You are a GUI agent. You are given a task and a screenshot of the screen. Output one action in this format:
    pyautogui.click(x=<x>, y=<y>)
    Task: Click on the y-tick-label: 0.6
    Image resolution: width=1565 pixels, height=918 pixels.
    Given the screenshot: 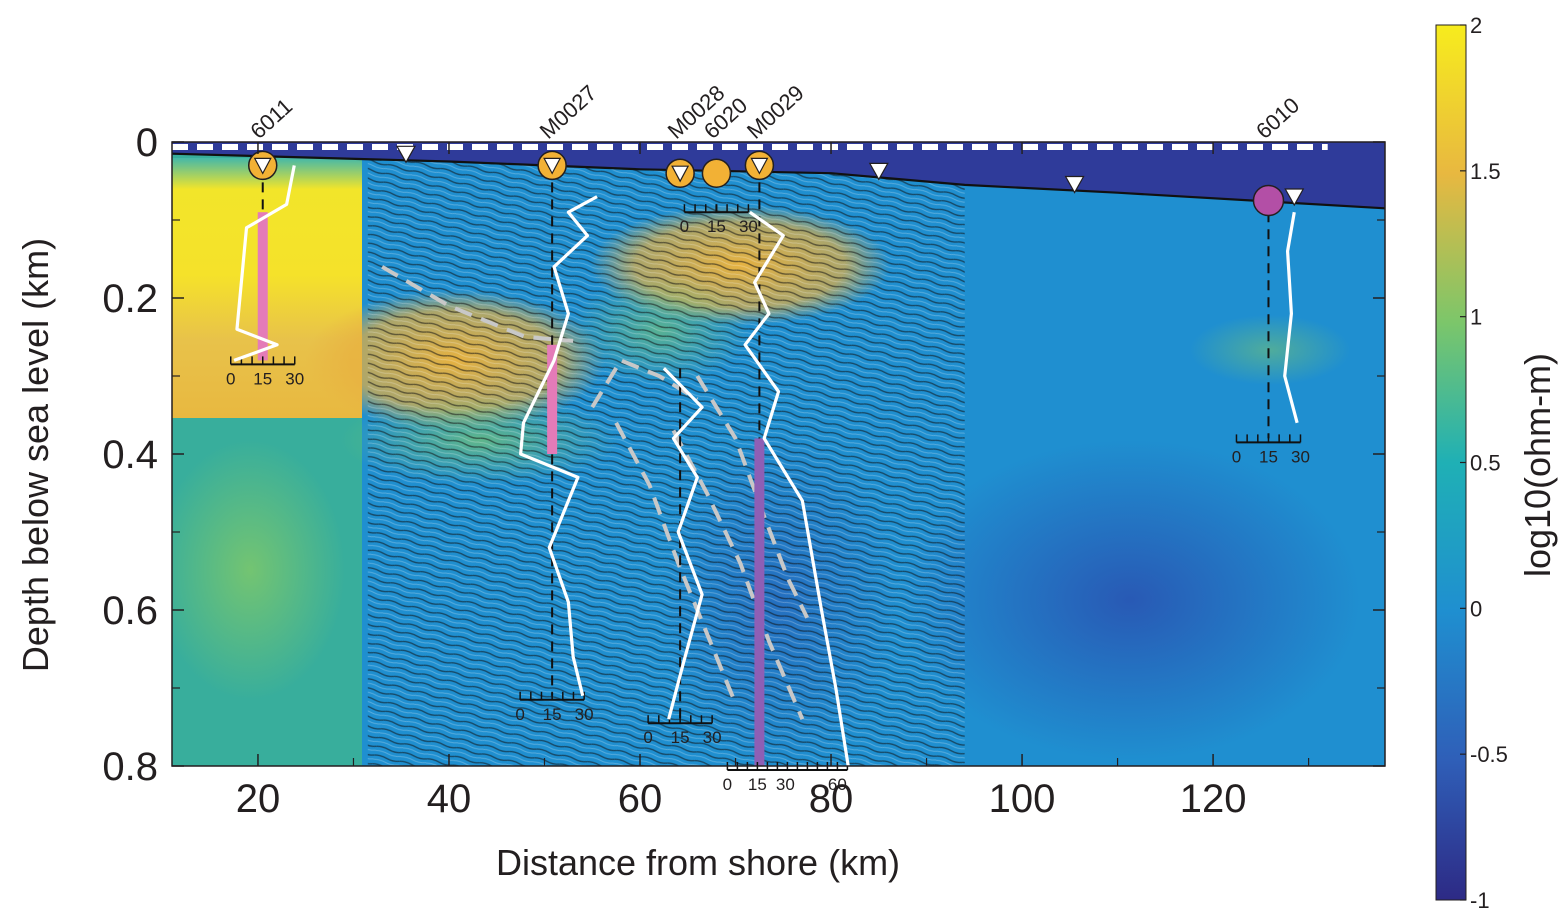 What is the action you would take?
    pyautogui.click(x=130, y=611)
    